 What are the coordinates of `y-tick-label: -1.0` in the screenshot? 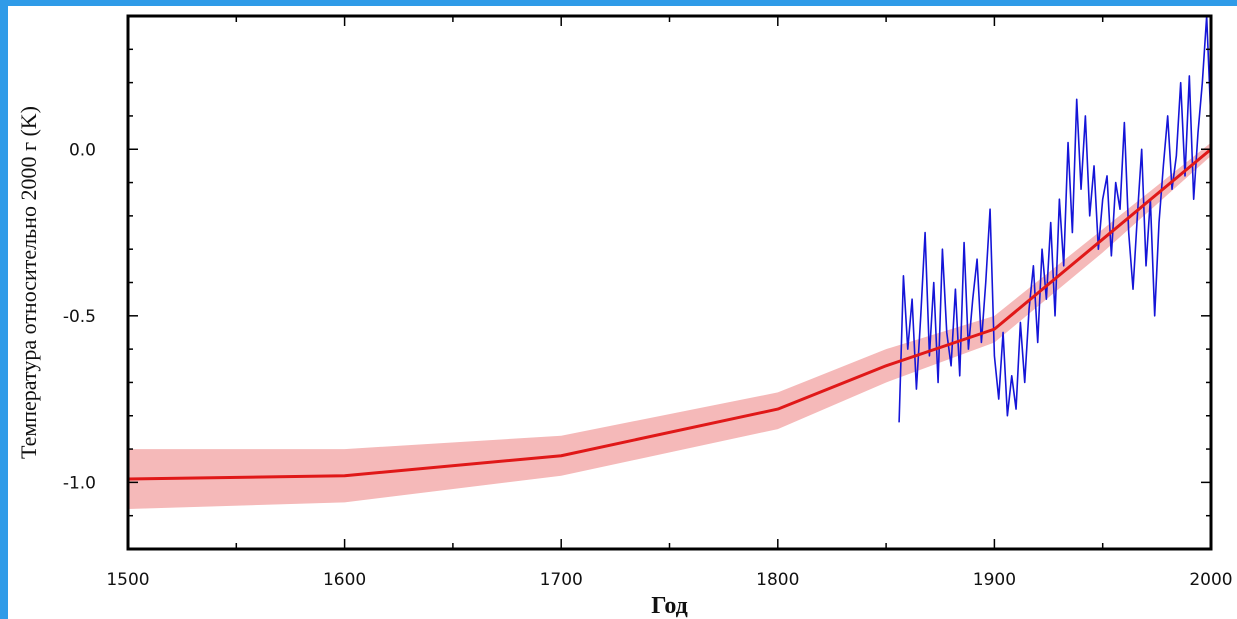 It's located at (79, 483).